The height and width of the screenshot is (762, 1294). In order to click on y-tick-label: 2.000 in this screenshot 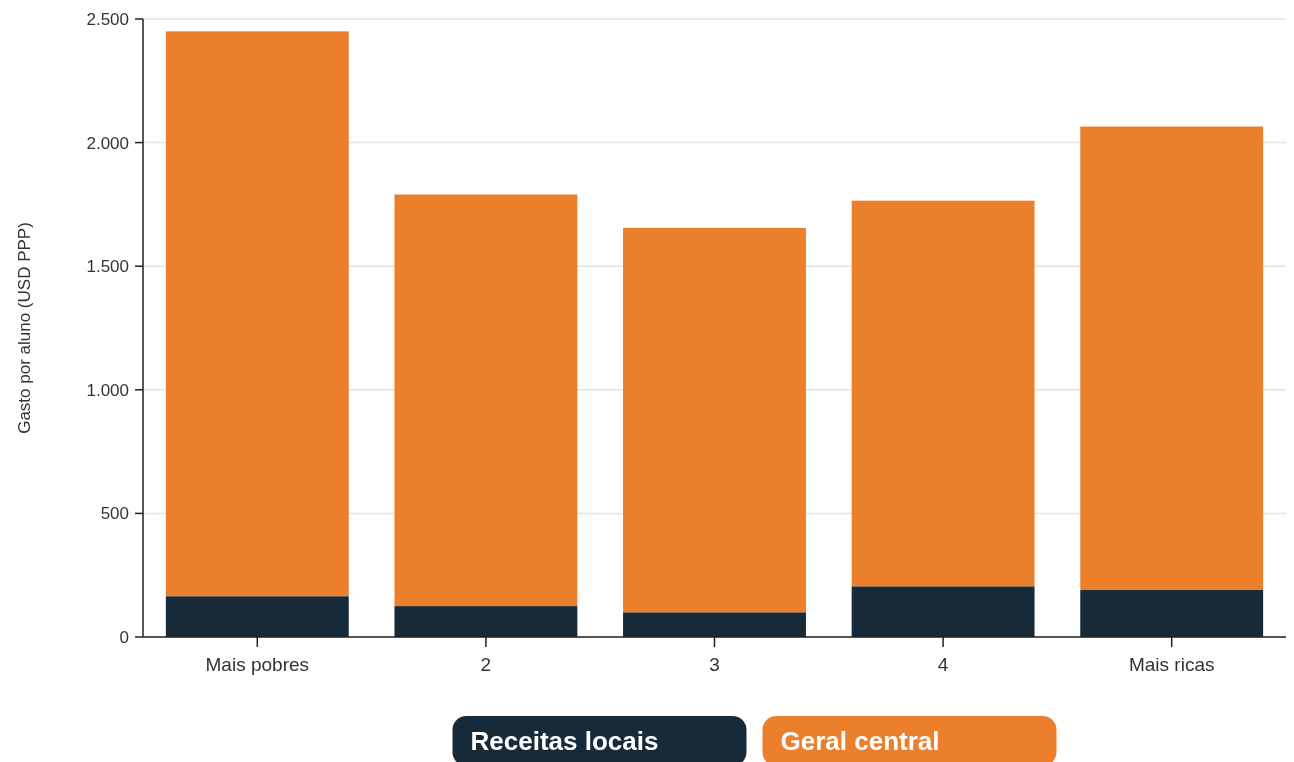, I will do `click(107, 143)`.